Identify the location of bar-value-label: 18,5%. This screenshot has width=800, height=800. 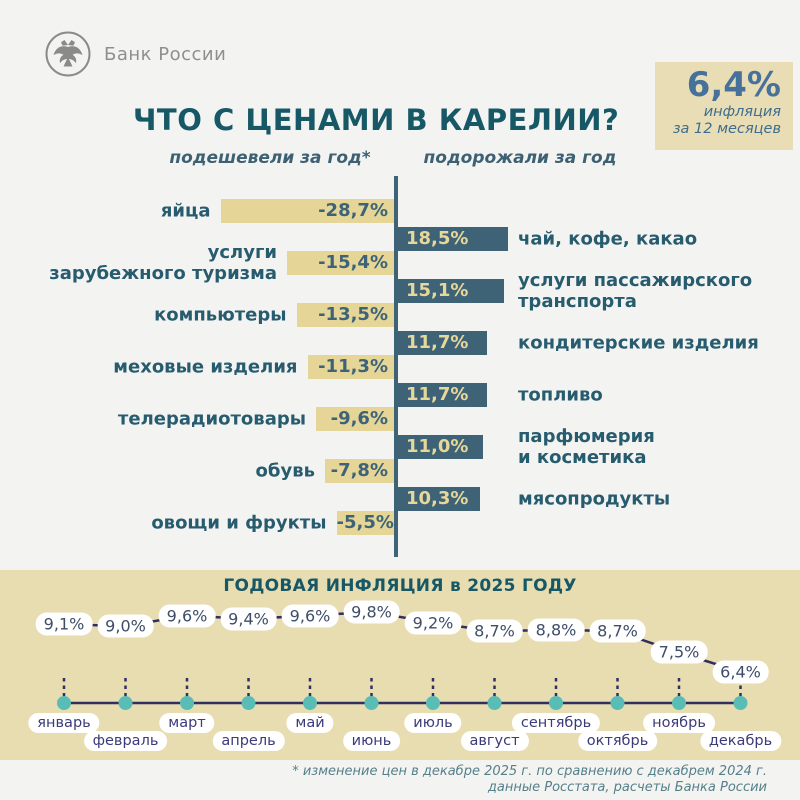
(437, 238).